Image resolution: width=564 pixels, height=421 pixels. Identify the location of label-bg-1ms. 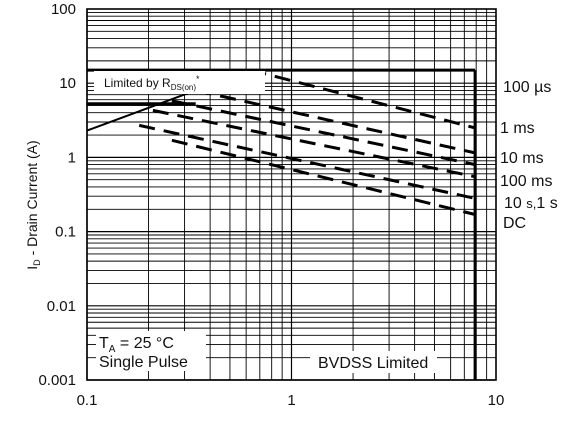
(521, 127).